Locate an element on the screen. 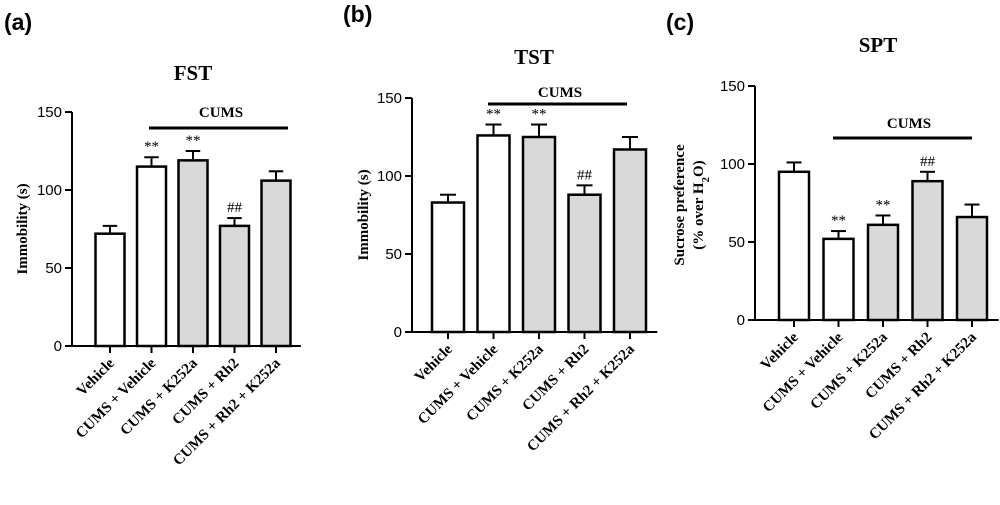 The width and height of the screenshot is (1000, 505). y-axis-label-line2: (% over H2O) is located at coordinates (701, 204).